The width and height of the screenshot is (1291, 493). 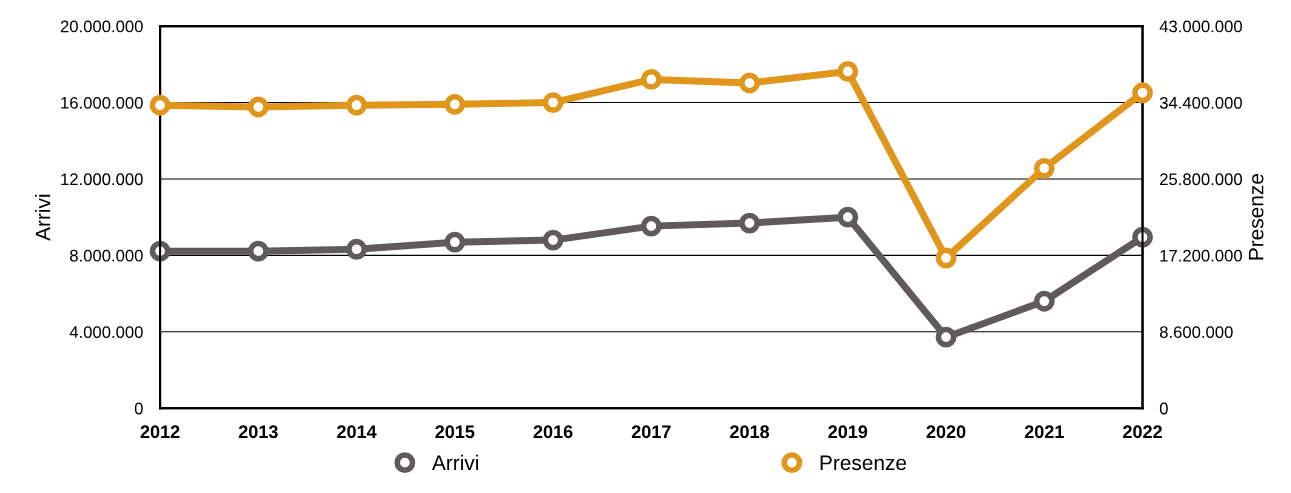 I want to click on x-tick-label: 2018, so click(x=750, y=432).